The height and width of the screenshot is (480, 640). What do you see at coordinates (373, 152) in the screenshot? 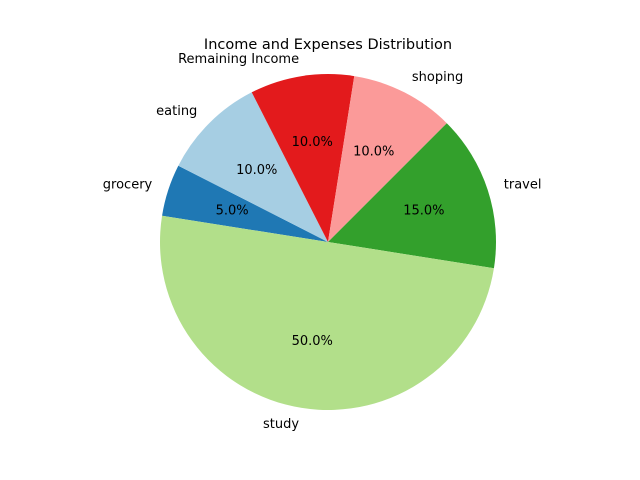
I see `slice-percent-shoping: 10.0%` at bounding box center [373, 152].